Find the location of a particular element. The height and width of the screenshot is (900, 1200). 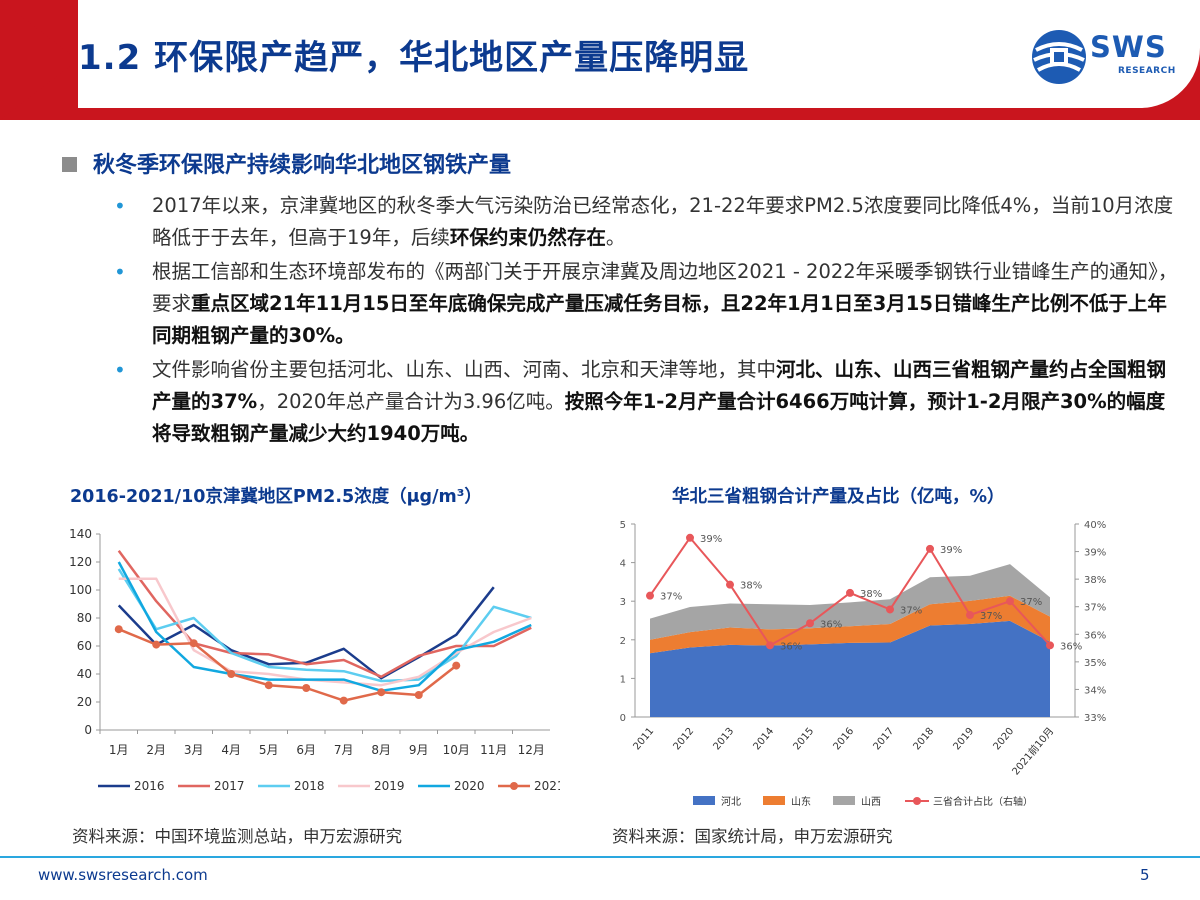

y2-tick-label: 34% is located at coordinates (1095, 690).